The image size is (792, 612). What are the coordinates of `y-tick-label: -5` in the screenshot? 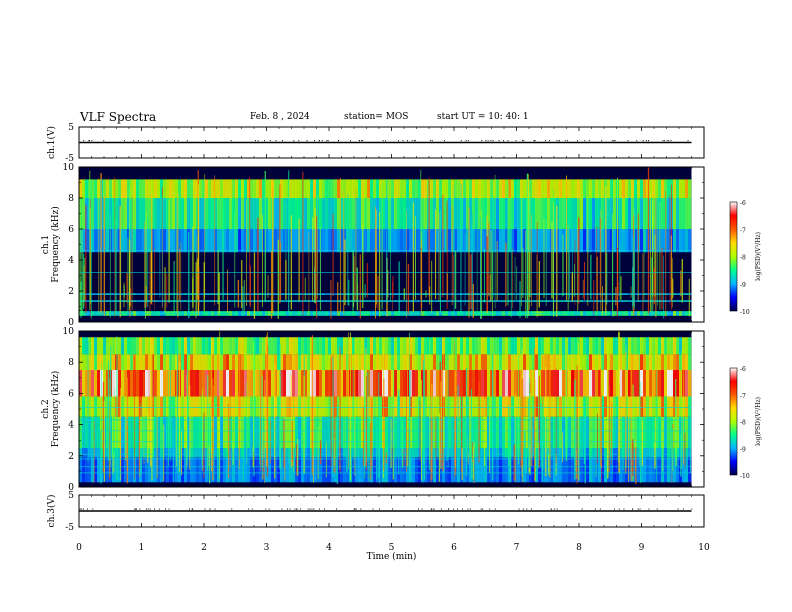 It's located at (69, 159).